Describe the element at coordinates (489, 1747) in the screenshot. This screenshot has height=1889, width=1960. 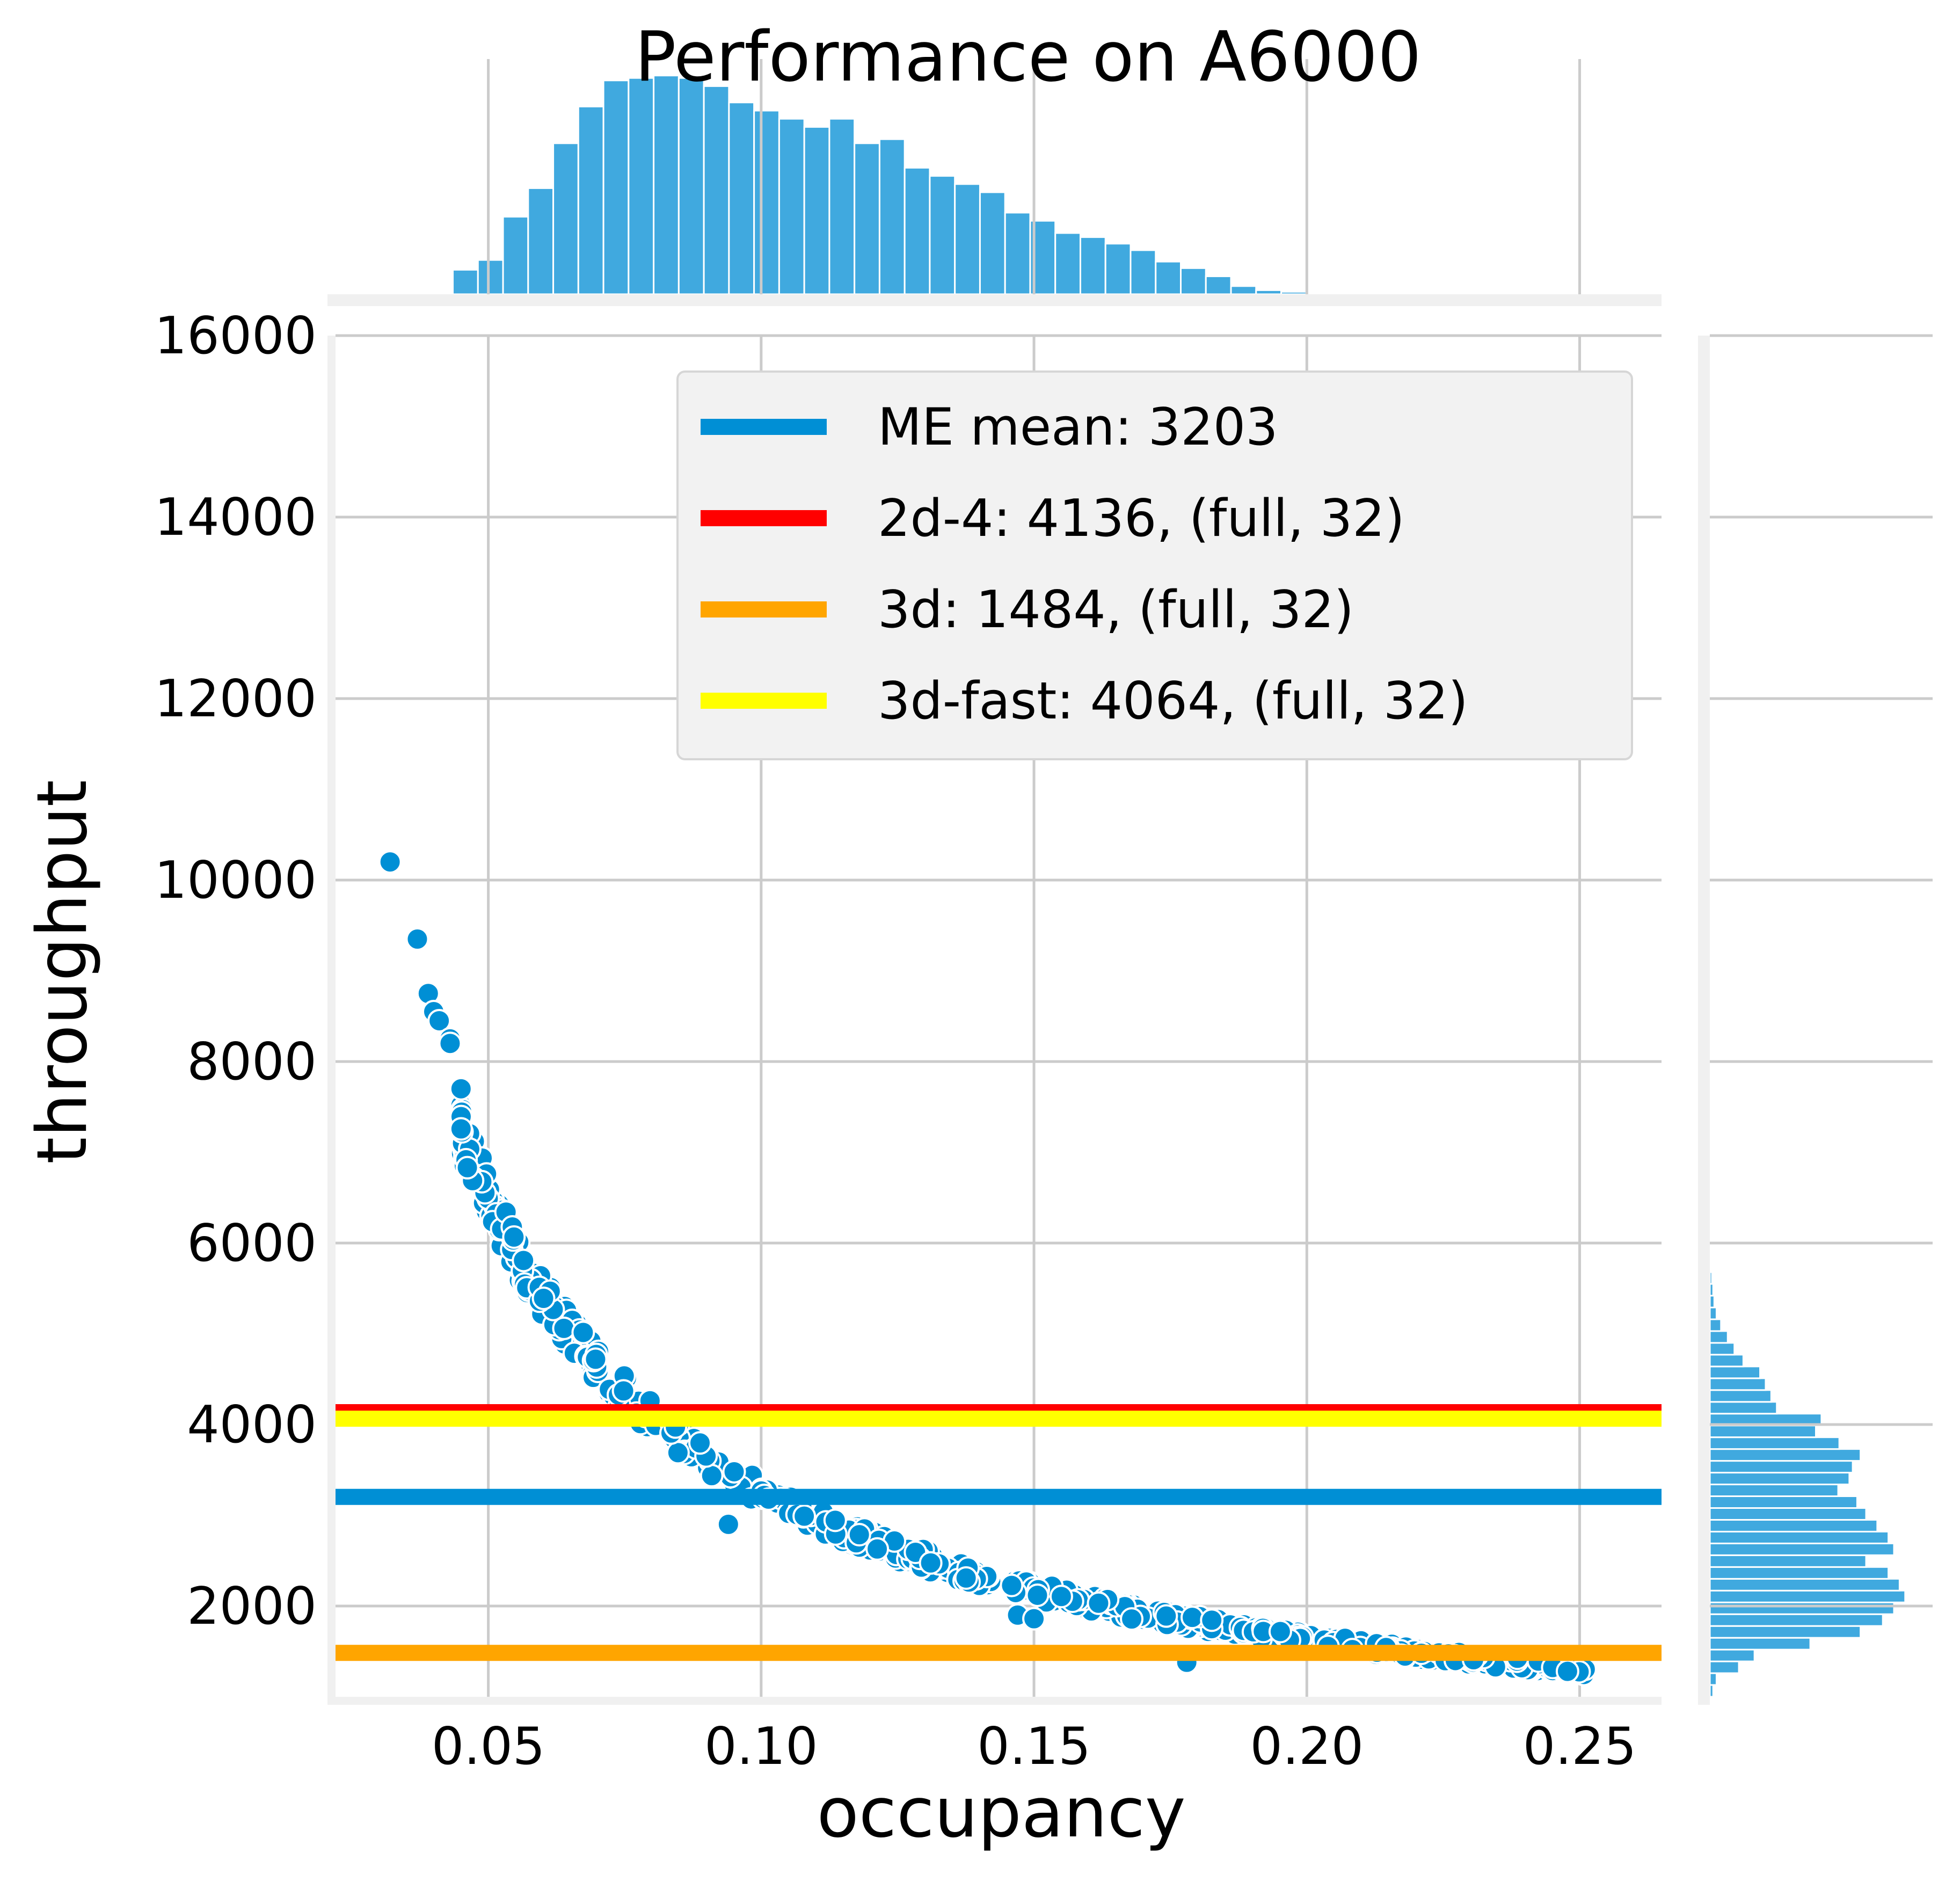
I see `x-tick-label: 0.05` at that location.